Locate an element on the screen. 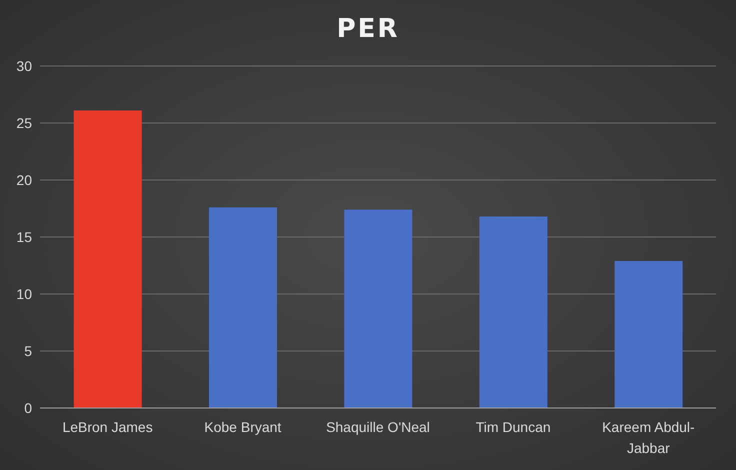 The image size is (736, 470). y-tick-label: 20 is located at coordinates (24, 180).